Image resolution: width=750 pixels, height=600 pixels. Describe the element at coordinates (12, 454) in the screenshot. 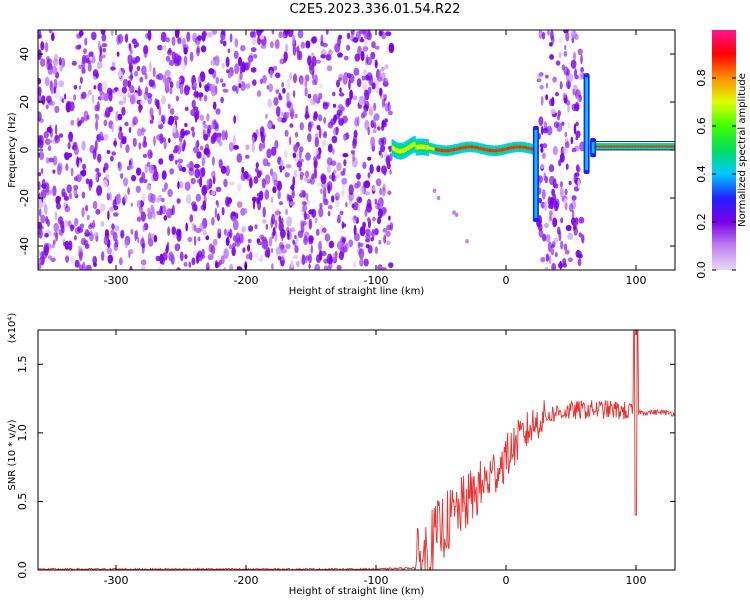

I see `y-axis-title: SNR (10 * v/v)` at that location.